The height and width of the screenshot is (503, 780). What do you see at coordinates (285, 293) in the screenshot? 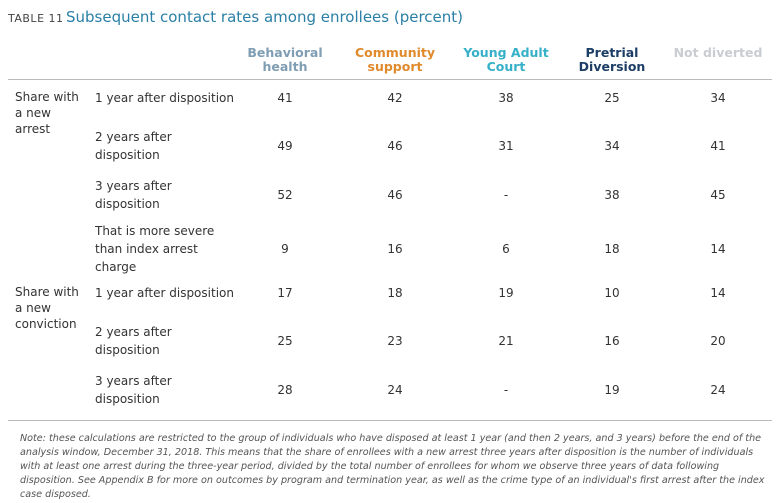
I see `cell-value: 17` at bounding box center [285, 293].